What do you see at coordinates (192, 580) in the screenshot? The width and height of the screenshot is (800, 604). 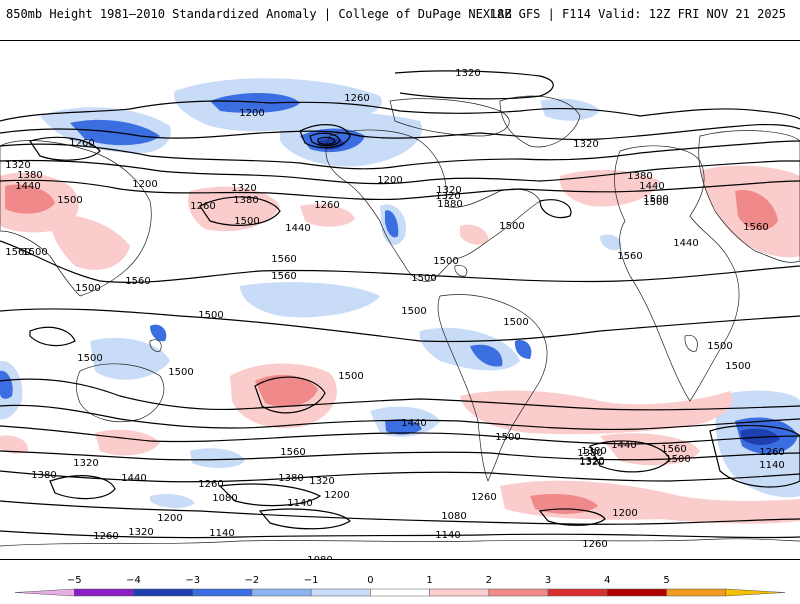 I see `colorbar-tick-label: −3` at bounding box center [192, 580].